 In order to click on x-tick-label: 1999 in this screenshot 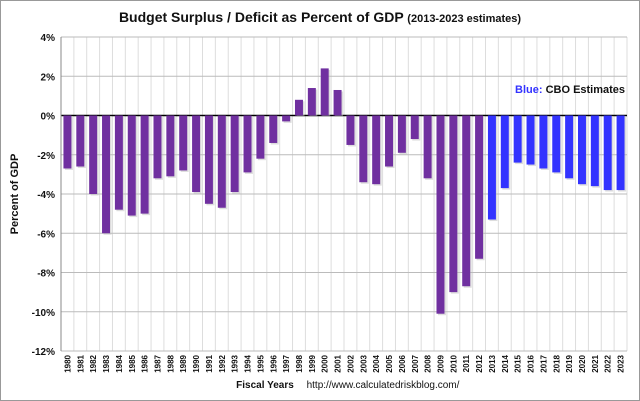, I will do `click(312, 363)`.